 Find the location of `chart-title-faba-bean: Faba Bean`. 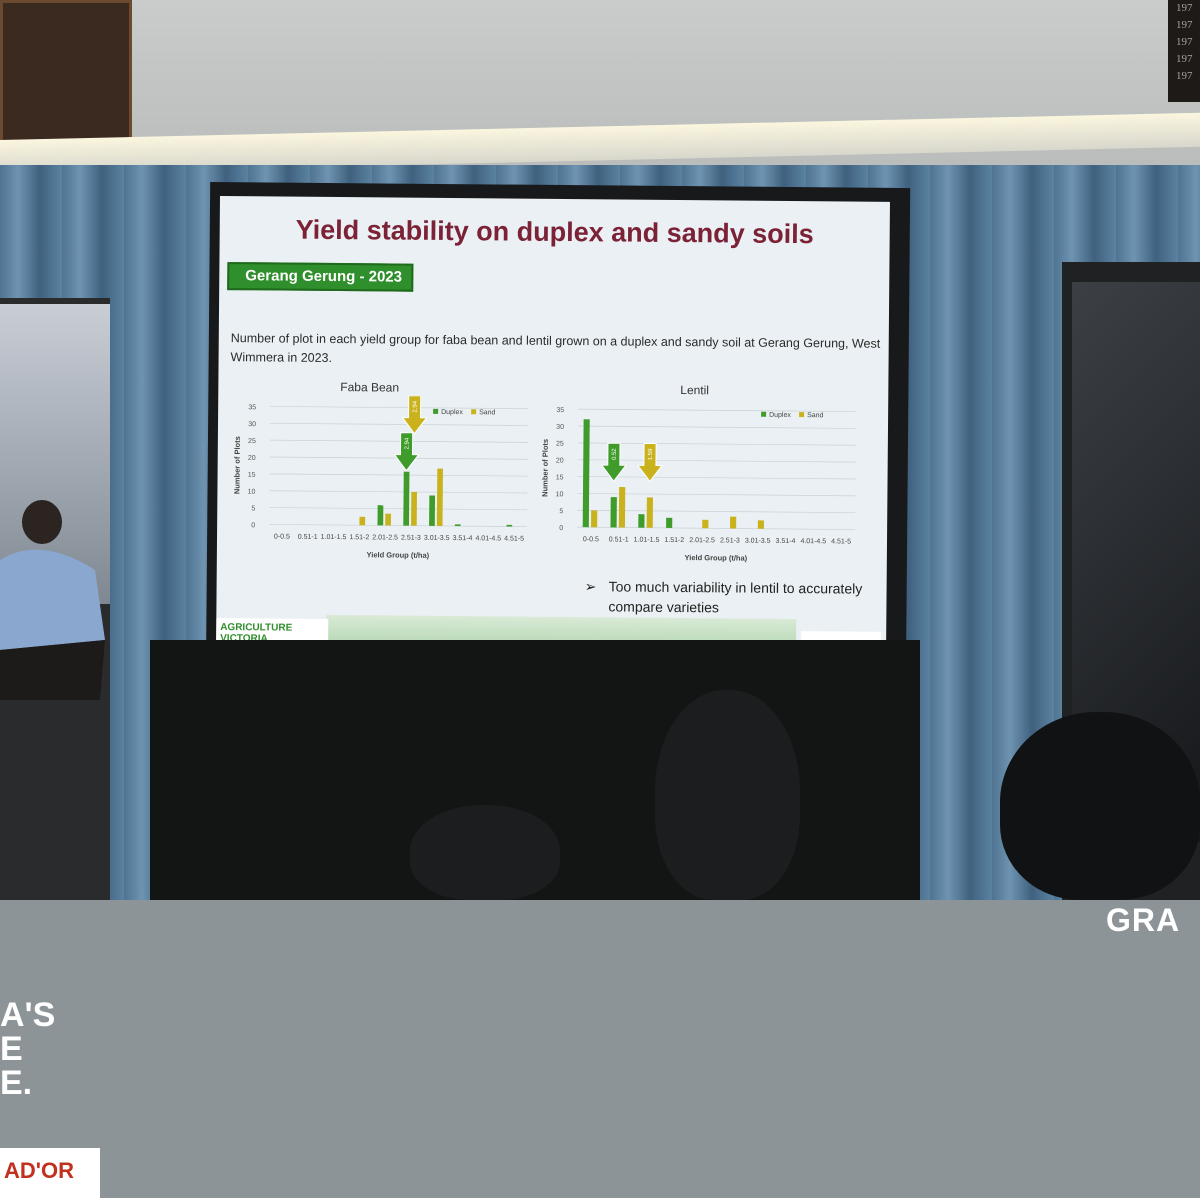

chart-title-faba-bean: Faba Bean is located at coordinates (370, 387).